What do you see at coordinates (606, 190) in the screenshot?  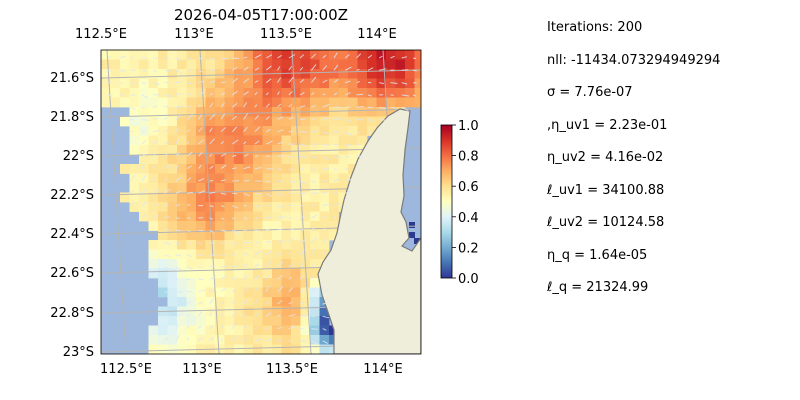 I see `stat-ell-uv1: ℓ_uv1 = 34100.88` at bounding box center [606, 190].